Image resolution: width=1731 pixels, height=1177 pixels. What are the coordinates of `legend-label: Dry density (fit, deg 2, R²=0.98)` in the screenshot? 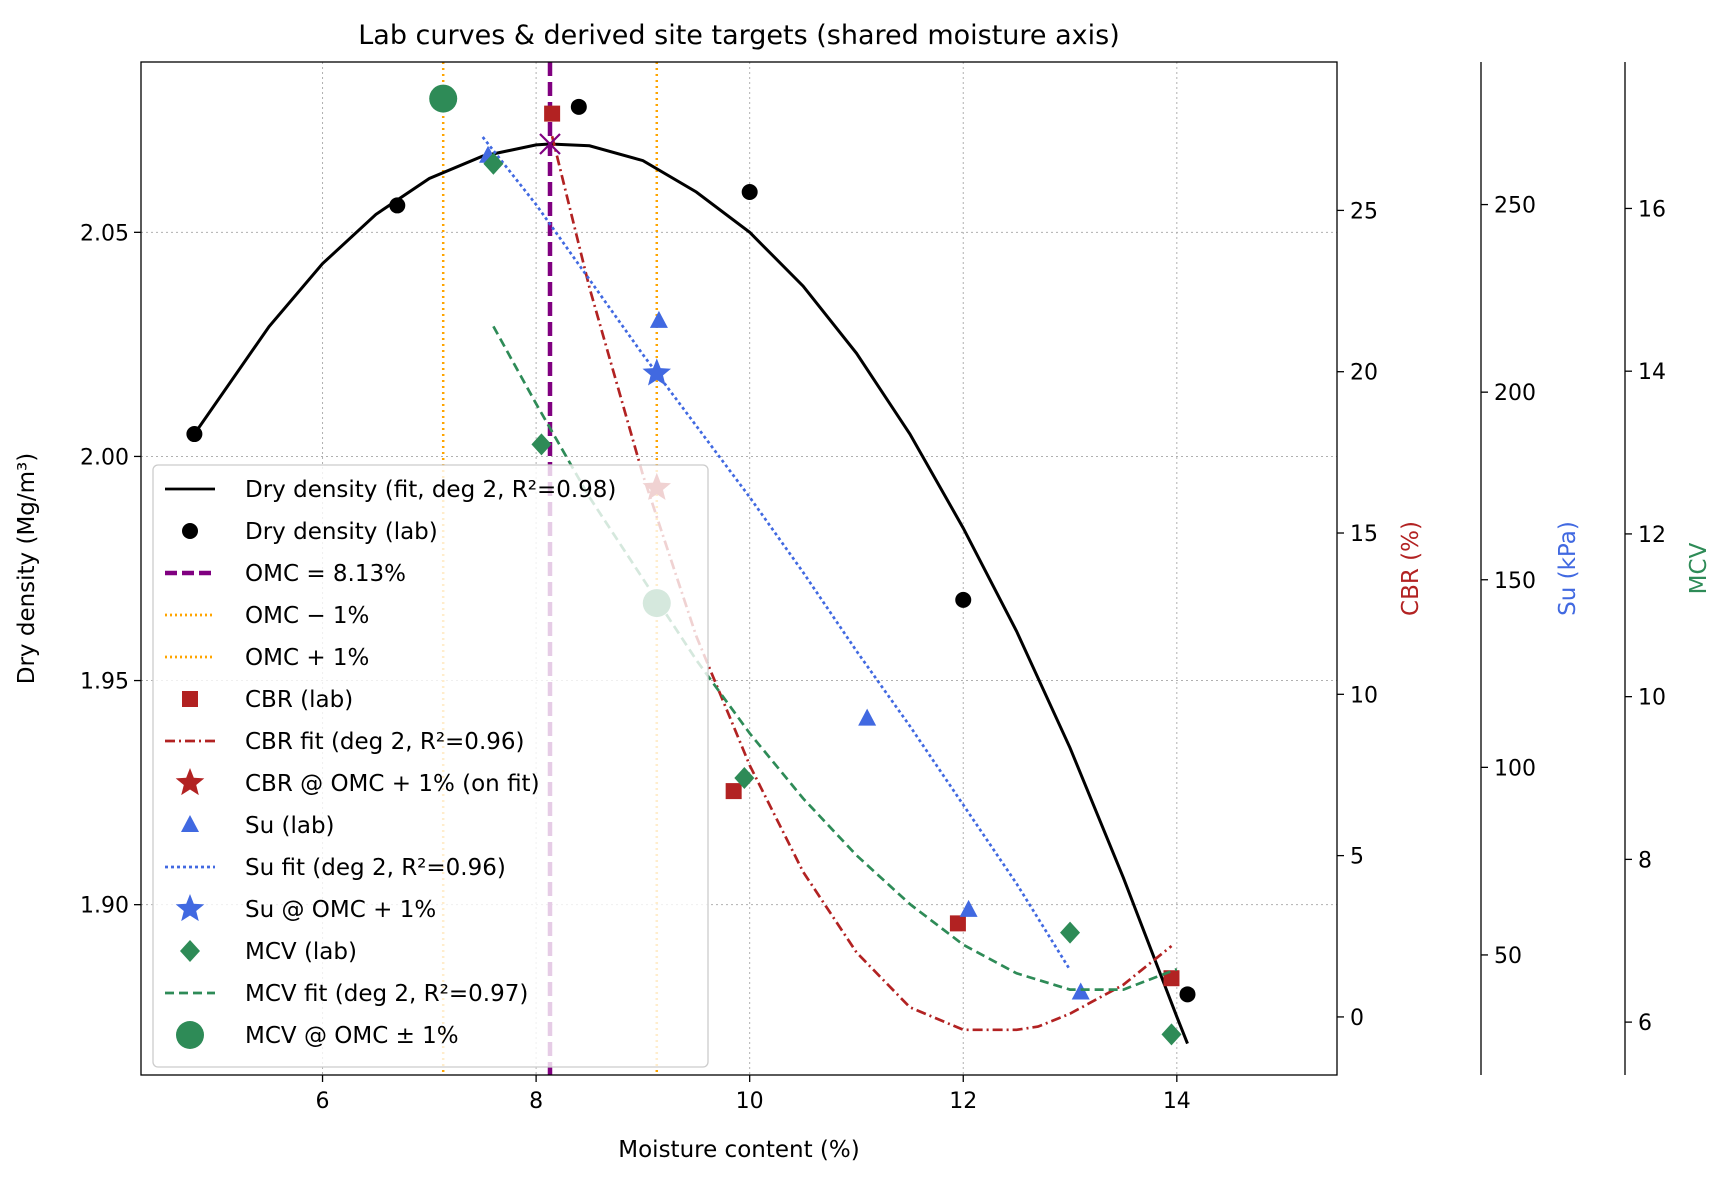 It's located at (430, 490).